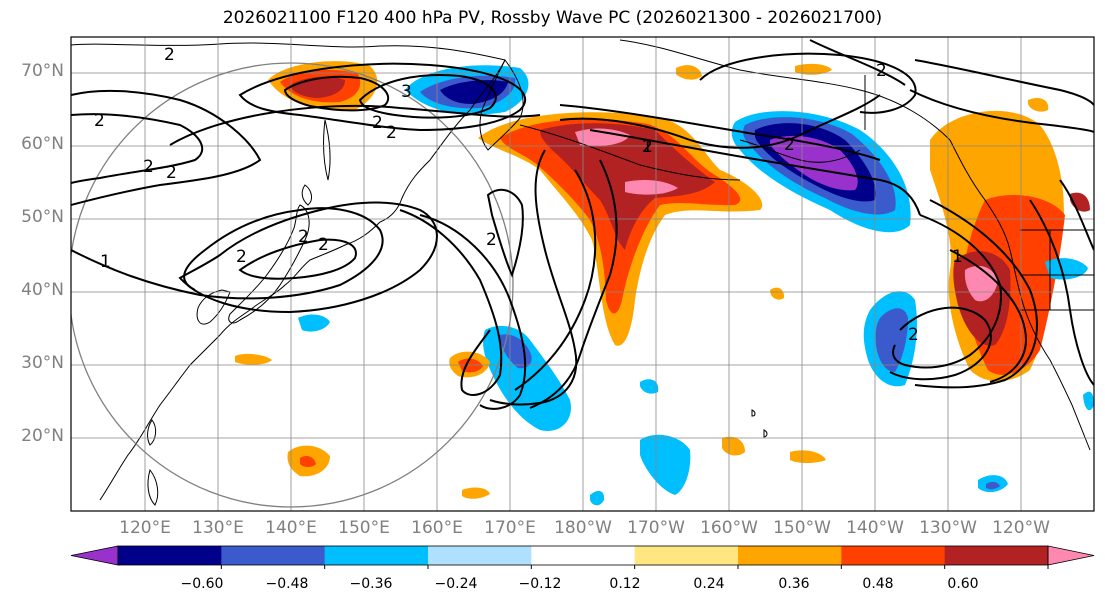  Describe the element at coordinates (287, 584) in the screenshot. I see `colorbar-tick-label: −0.48` at that location.